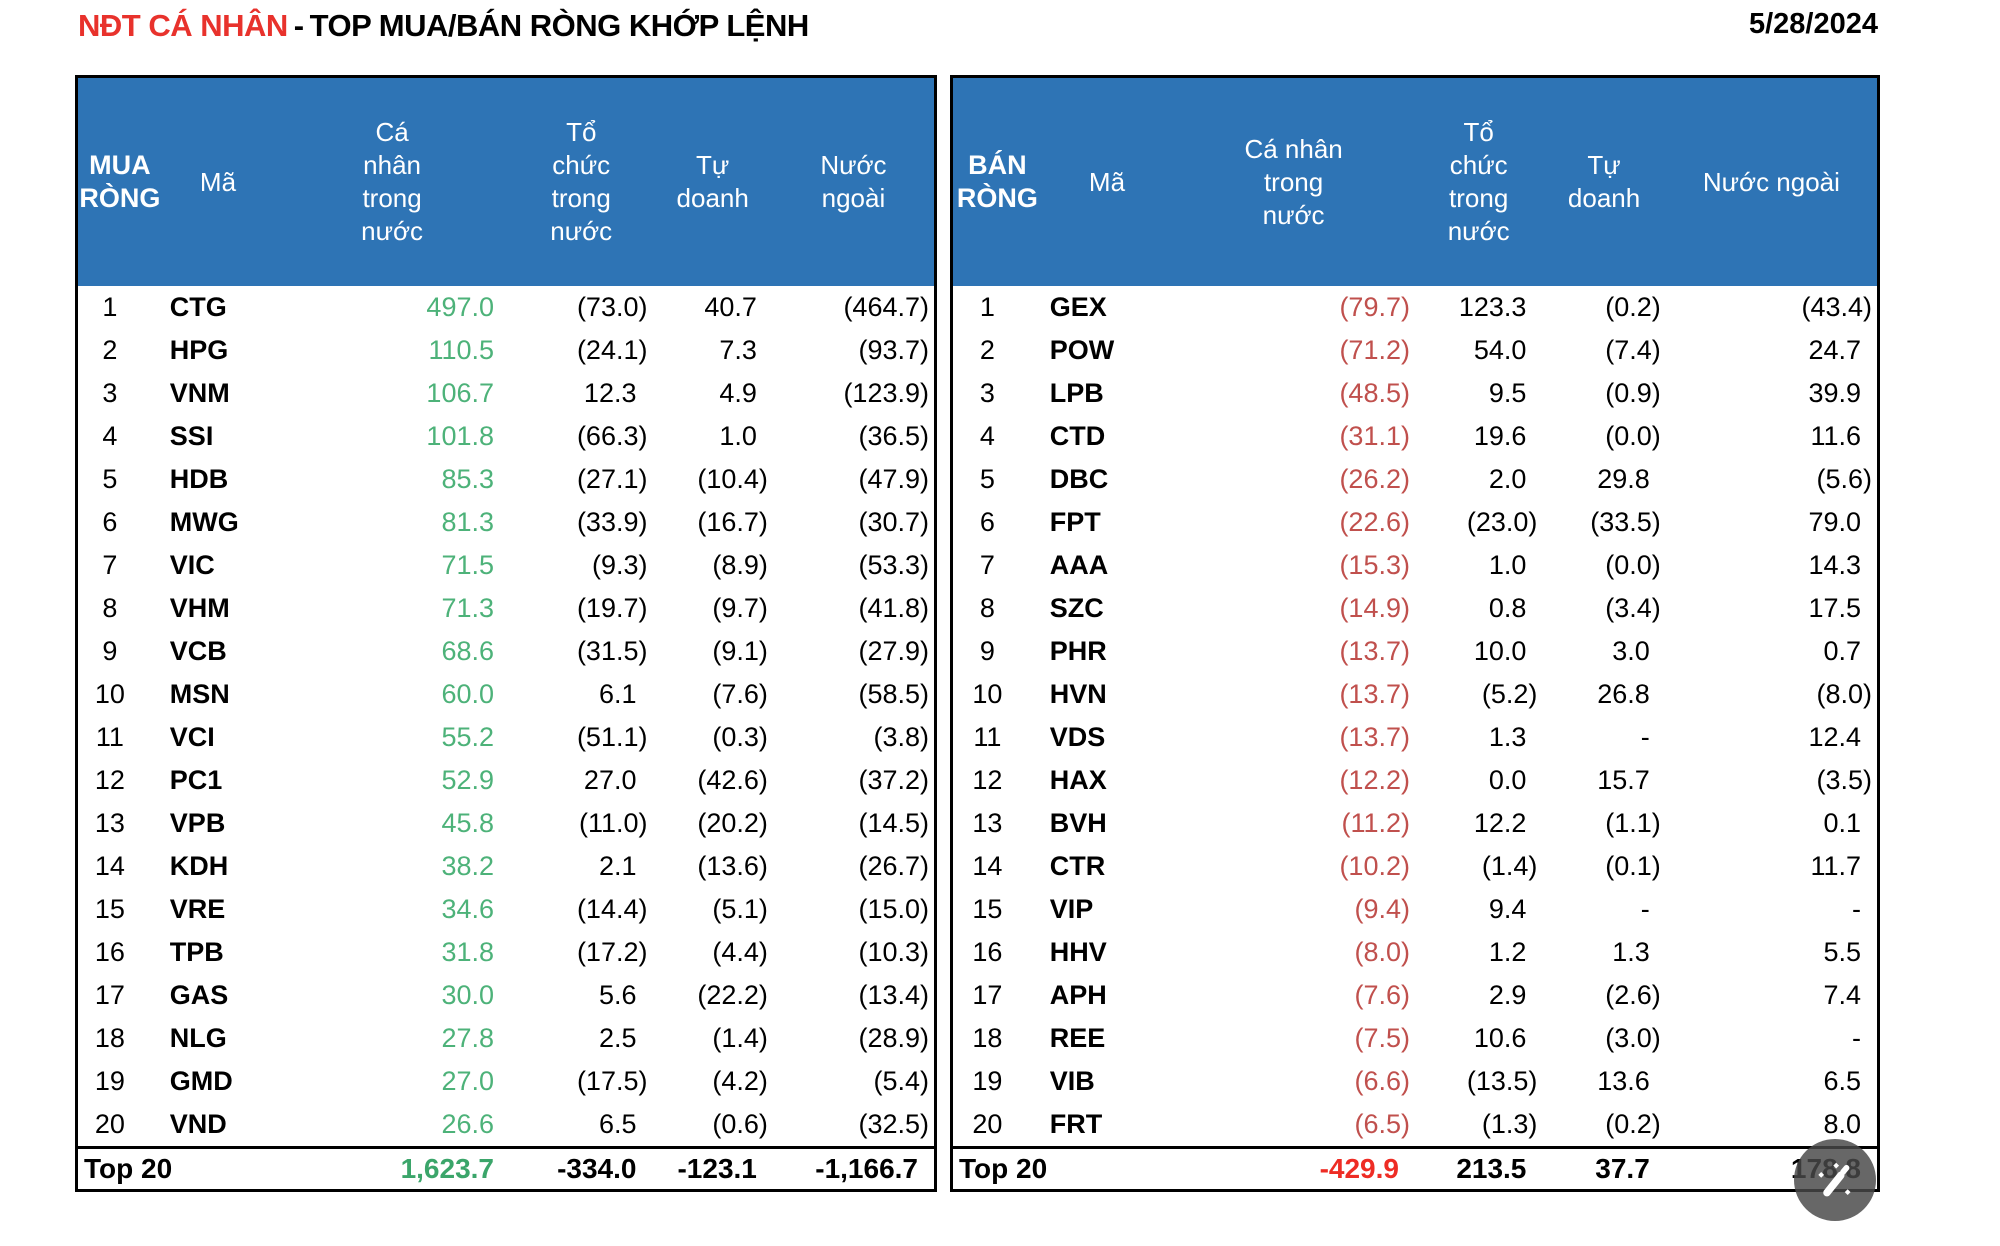 This screenshot has height=1246, width=2000. What do you see at coordinates (1374, 350) in the screenshot?
I see `individual-domestic-cell: (71.2)` at bounding box center [1374, 350].